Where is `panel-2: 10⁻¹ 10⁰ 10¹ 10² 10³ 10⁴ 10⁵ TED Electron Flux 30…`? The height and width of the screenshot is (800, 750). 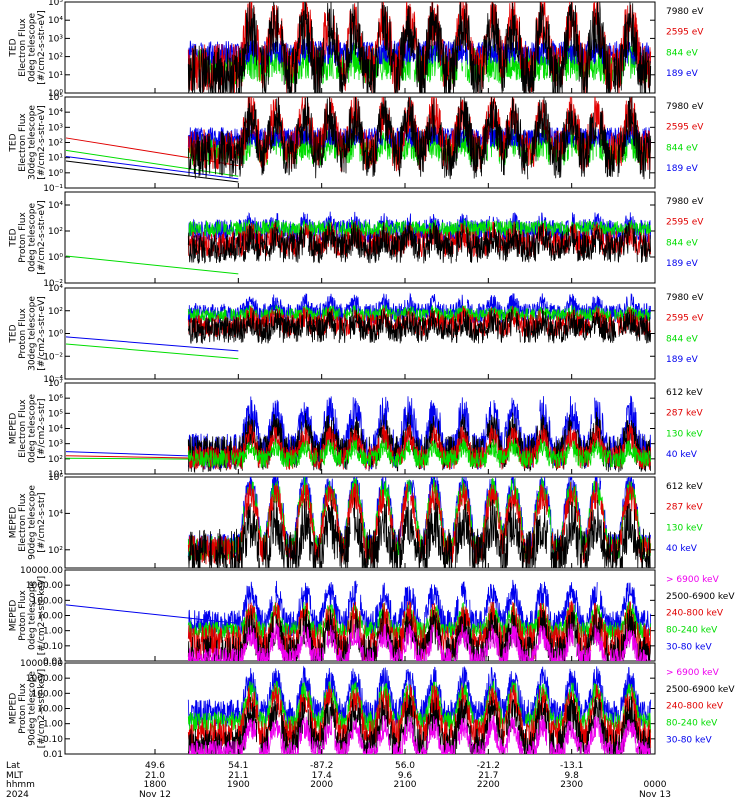
panel-2: 10⁻¹ 10⁰ 10¹ 10² 10³ 10⁴ 10⁵ TED Electron Flux 30… is located at coordinates (357, 143).